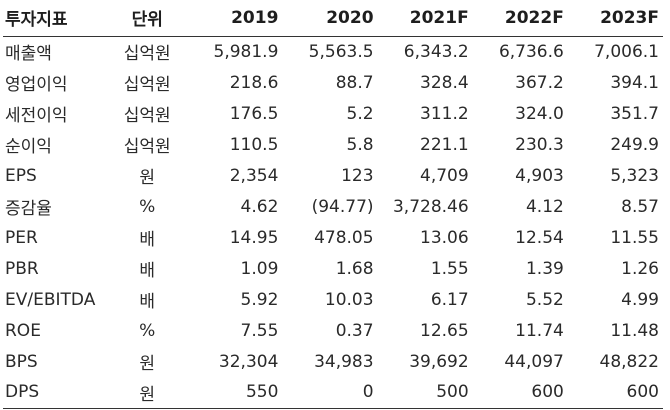  What do you see at coordinates (354, 268) in the screenshot?
I see `row-value-cell: 1.68` at bounding box center [354, 268].